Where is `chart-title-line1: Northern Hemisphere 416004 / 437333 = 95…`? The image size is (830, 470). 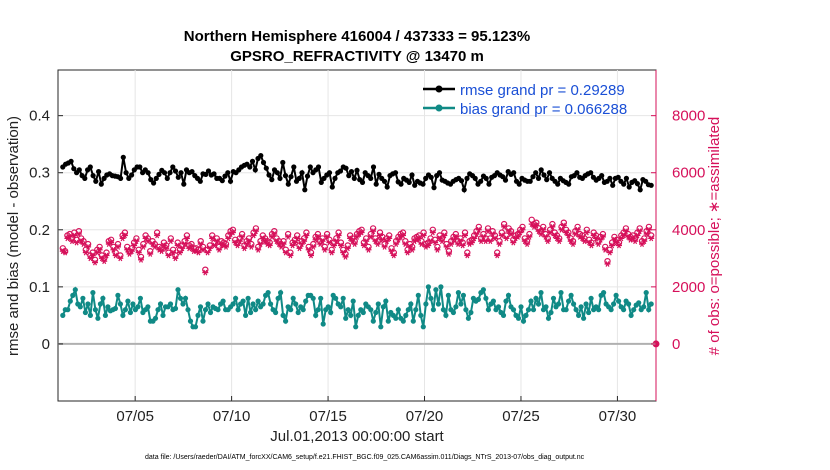
chart-title-line1: Northern Hemisphere 416004 / 437333 = 95… is located at coordinates (357, 36).